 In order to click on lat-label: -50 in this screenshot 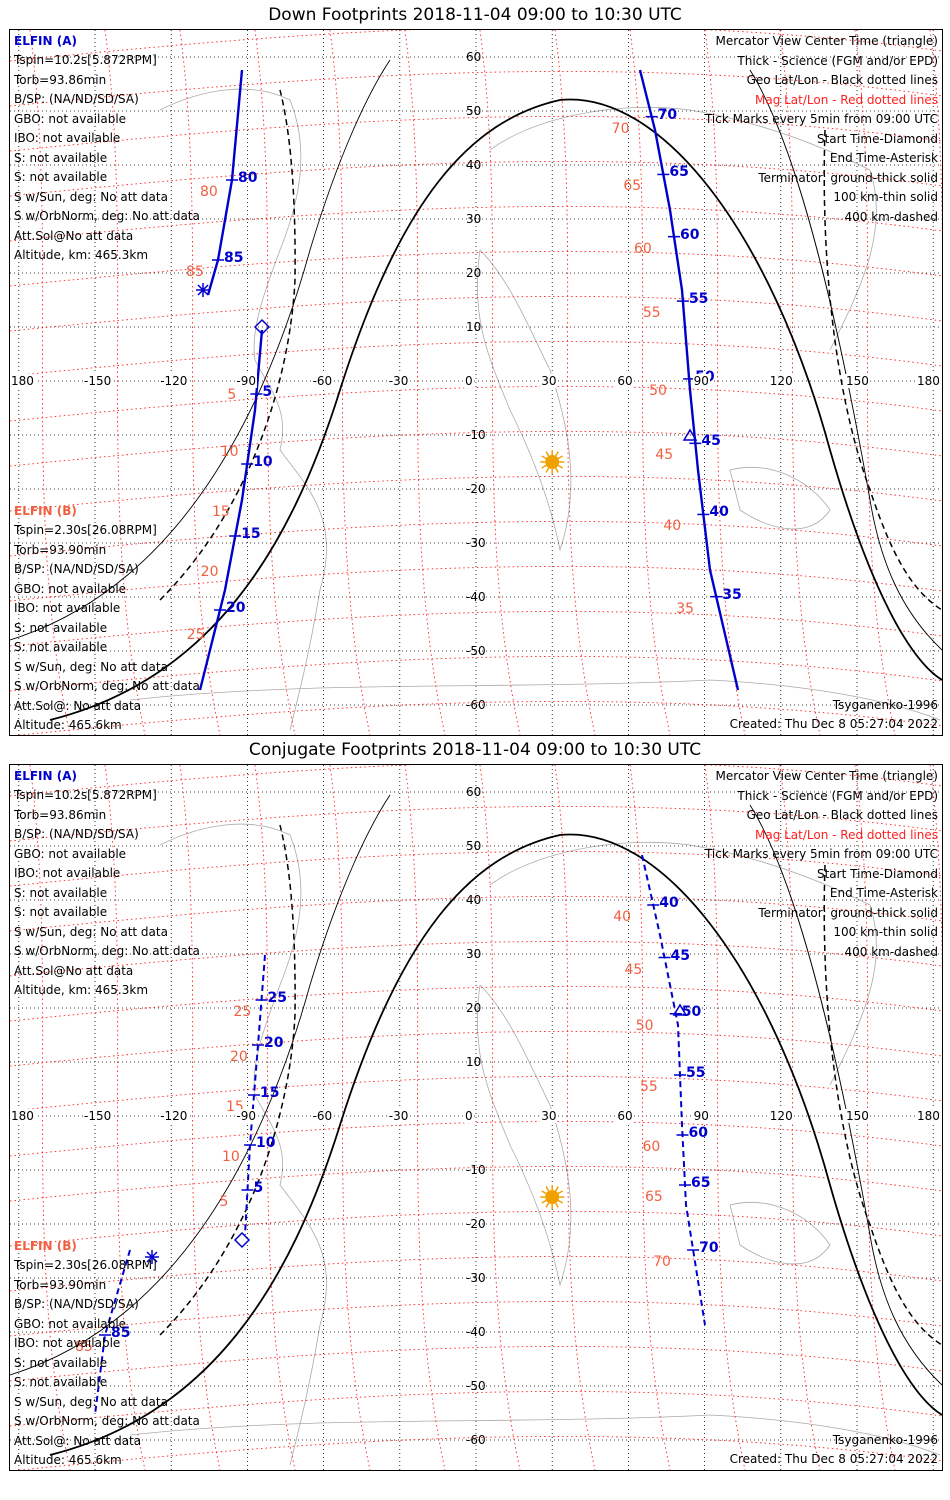, I will do `click(476, 1386)`.